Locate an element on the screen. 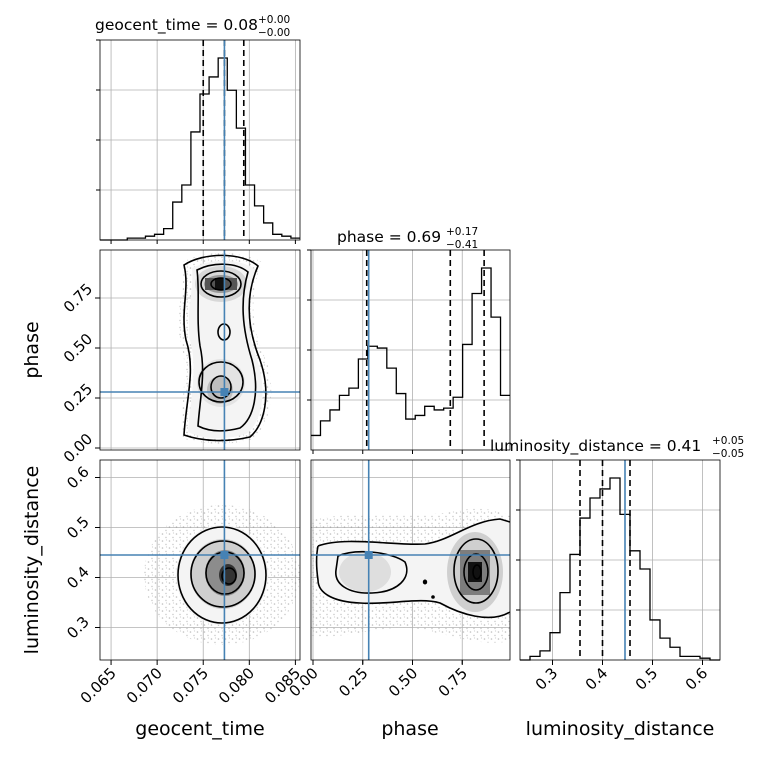 The image size is (760, 760). histogram-phase is located at coordinates (410, 352).